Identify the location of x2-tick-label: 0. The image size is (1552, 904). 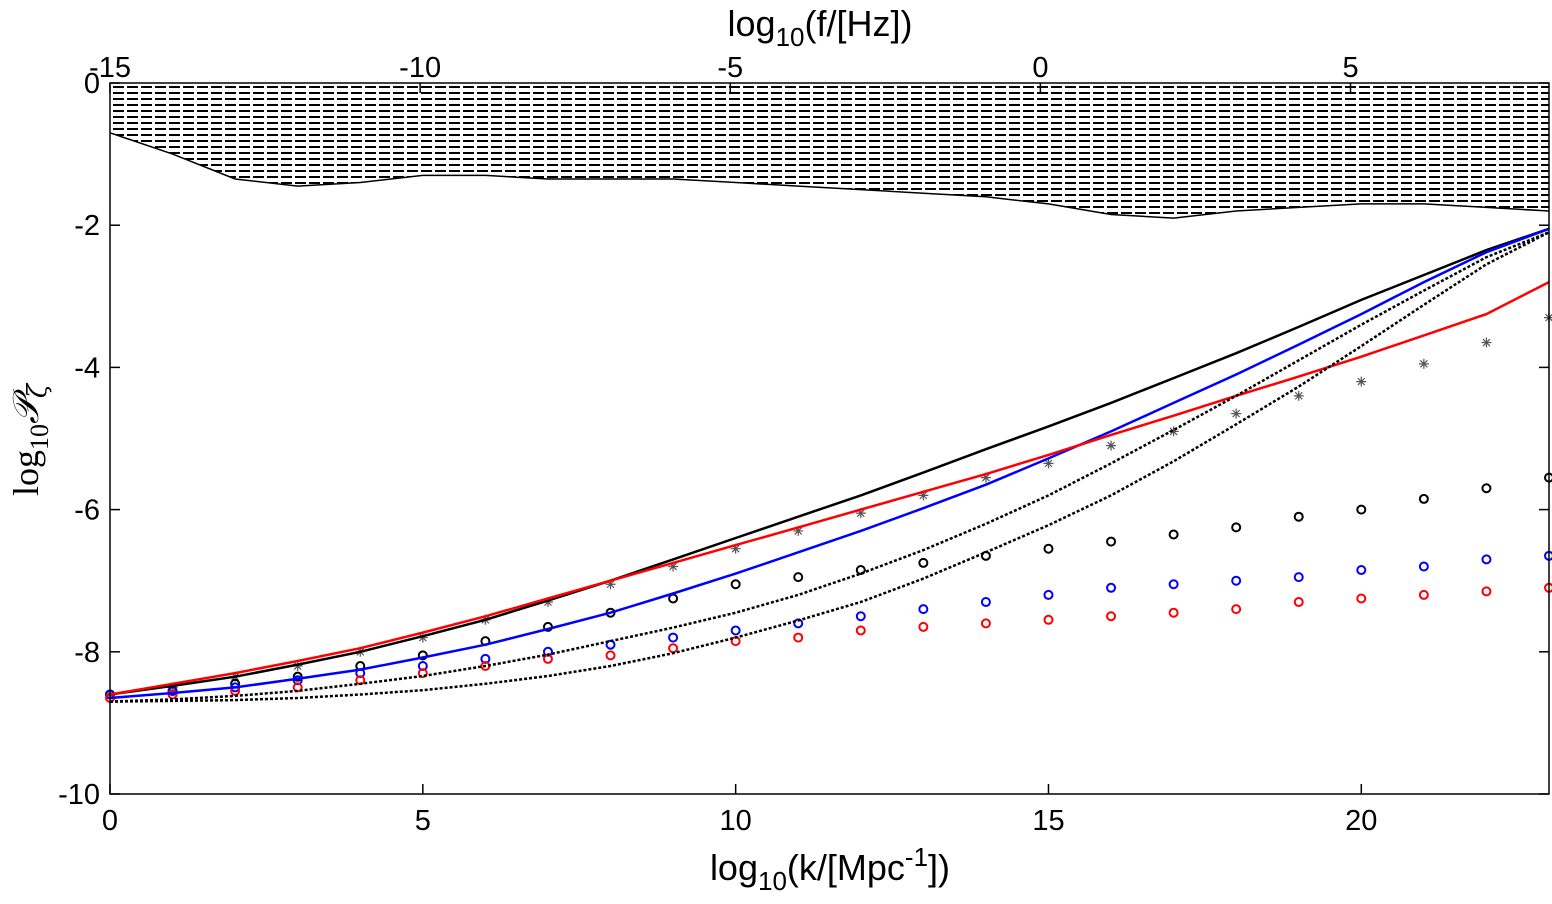
(1040, 68).